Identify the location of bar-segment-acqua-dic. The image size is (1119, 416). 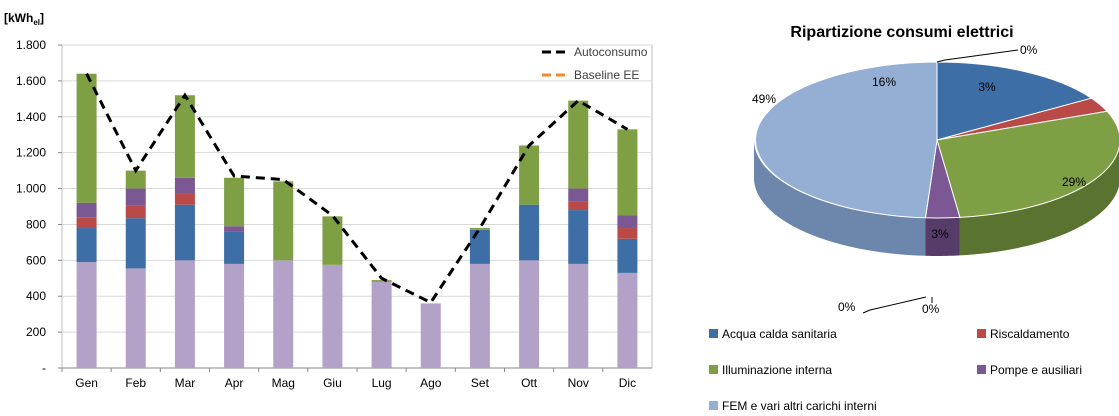
(627, 255).